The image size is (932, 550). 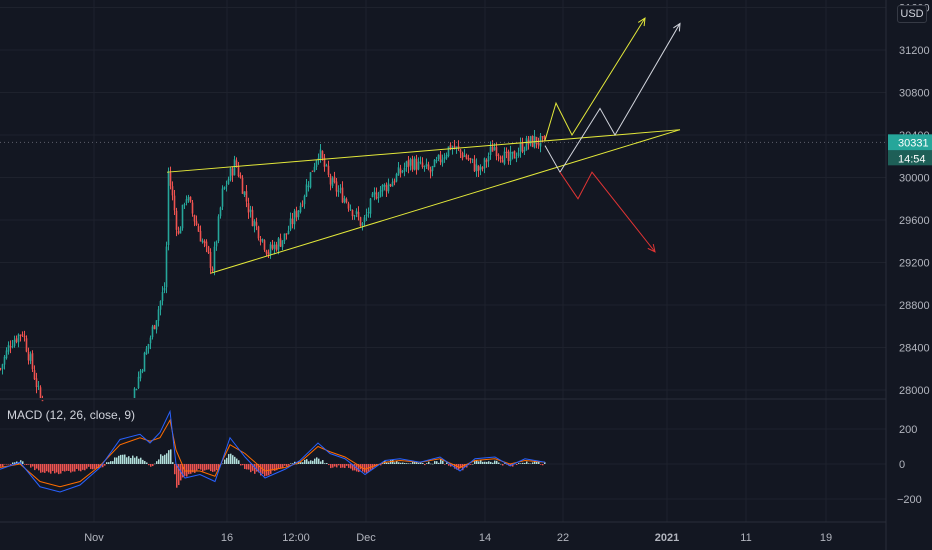 I want to click on macd-signal-line, so click(x=273, y=453).